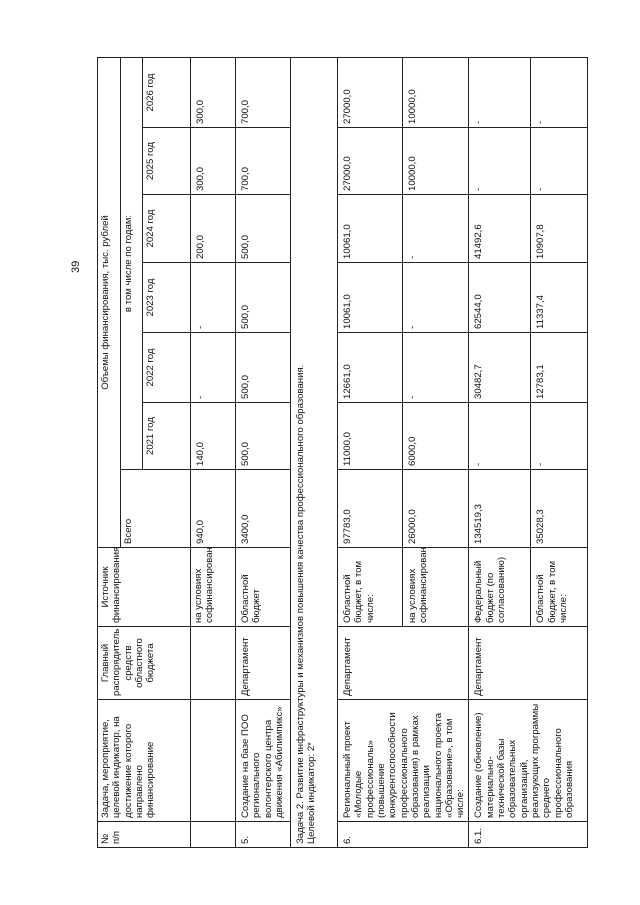 Image resolution: width=640 pixels, height=905 pixels. Describe the element at coordinates (166, 92) in the screenshot. I see `header-year: 2026 год` at that location.